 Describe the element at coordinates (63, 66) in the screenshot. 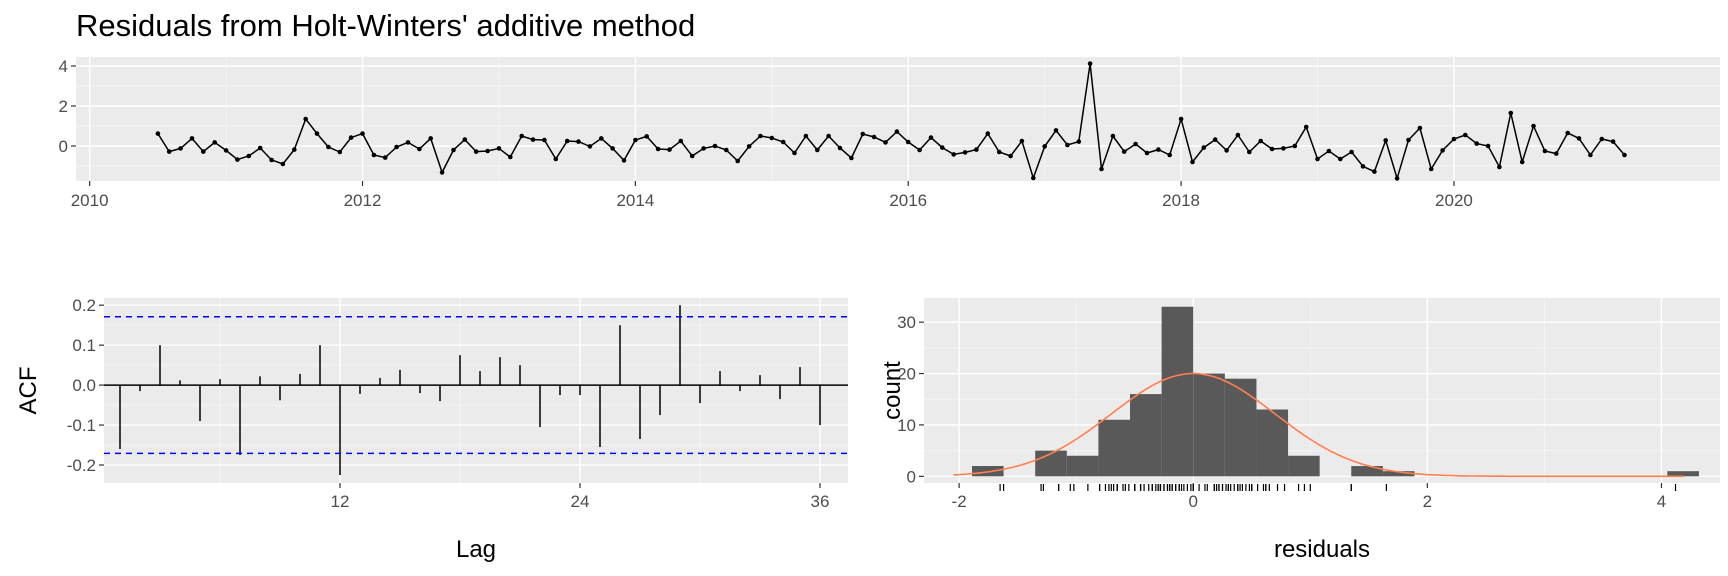

I see `ts-y-tick-label: 4` at that location.